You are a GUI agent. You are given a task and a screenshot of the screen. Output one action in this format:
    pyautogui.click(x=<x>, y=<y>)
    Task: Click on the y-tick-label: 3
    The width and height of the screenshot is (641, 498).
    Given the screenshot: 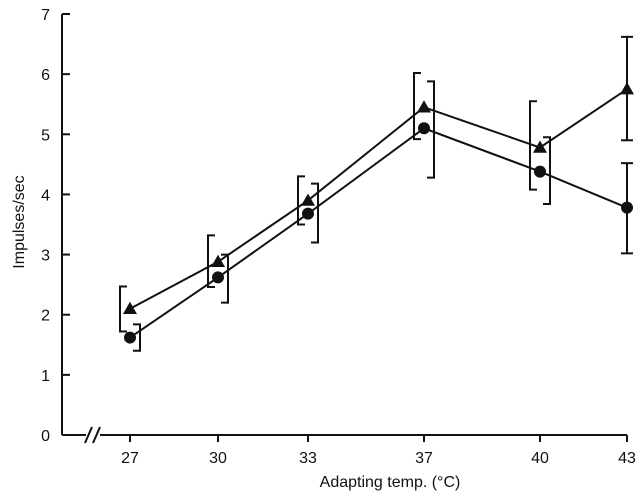 What is the action you would take?
    pyautogui.click(x=45, y=256)
    